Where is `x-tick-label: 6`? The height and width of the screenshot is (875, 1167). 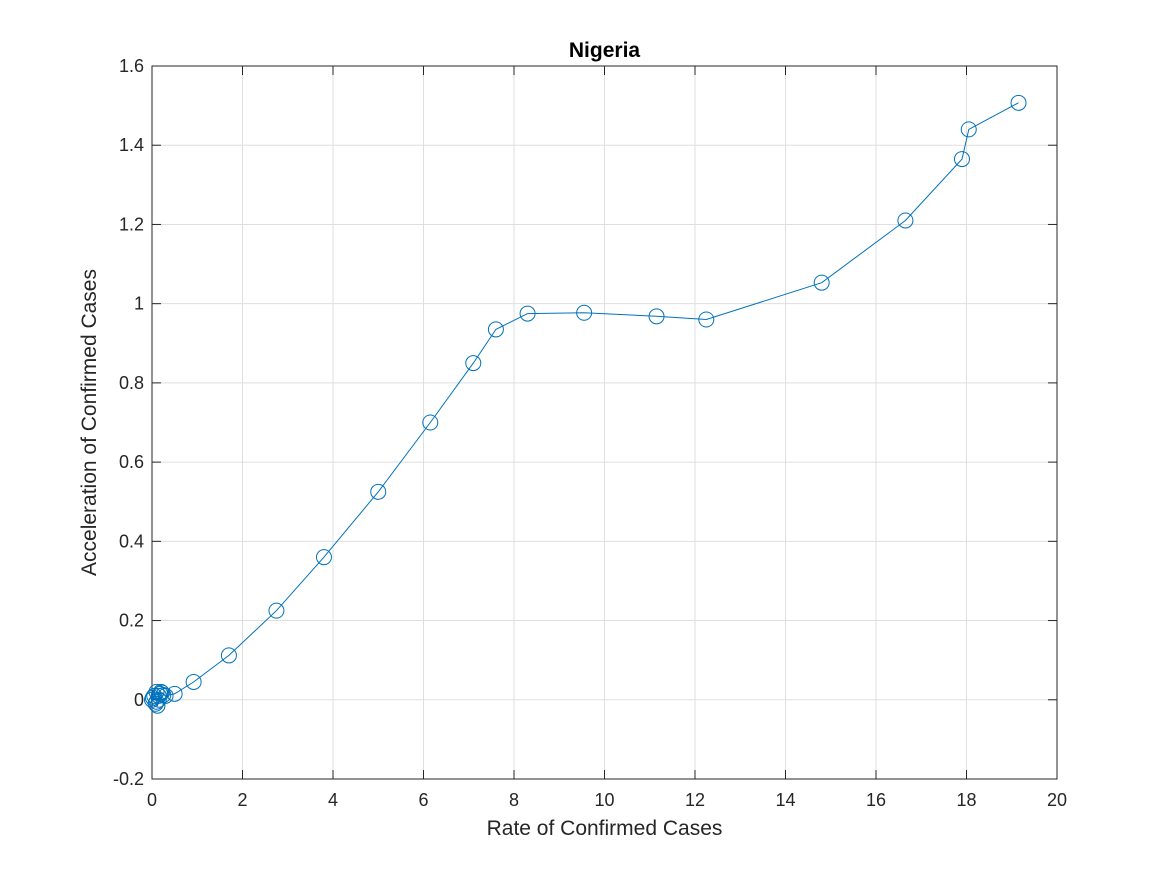 x-tick-label: 6 is located at coordinates (423, 800).